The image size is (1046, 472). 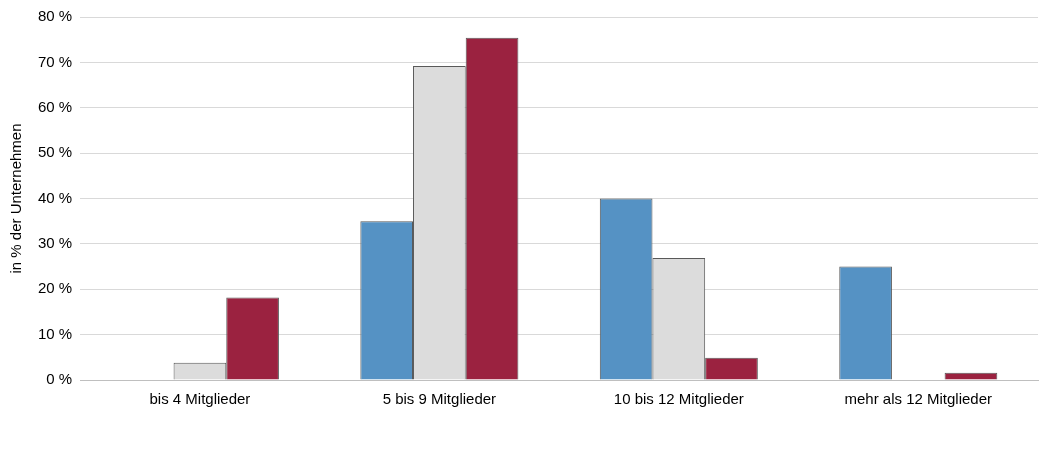 What do you see at coordinates (16, 198) in the screenshot?
I see `y-axis-title: in % der Unternehmen` at bounding box center [16, 198].